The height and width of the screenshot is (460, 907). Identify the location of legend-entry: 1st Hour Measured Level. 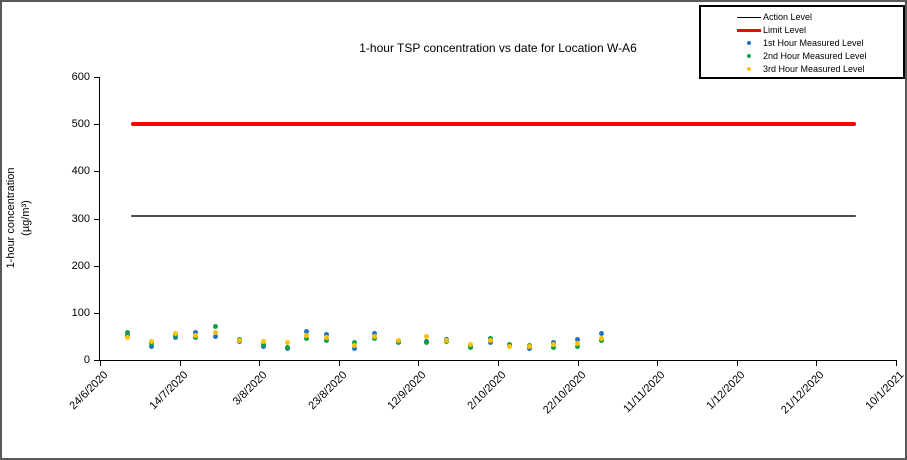
(802, 44).